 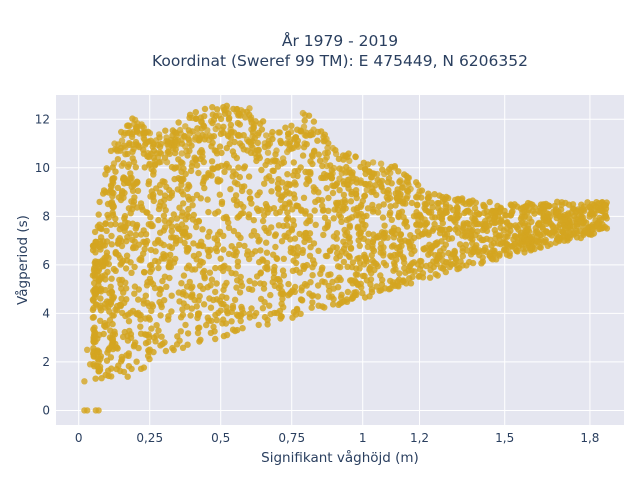 I want to click on y-axis-ticks: 0 2 4 6 8 10 12, so click(x=42, y=264).